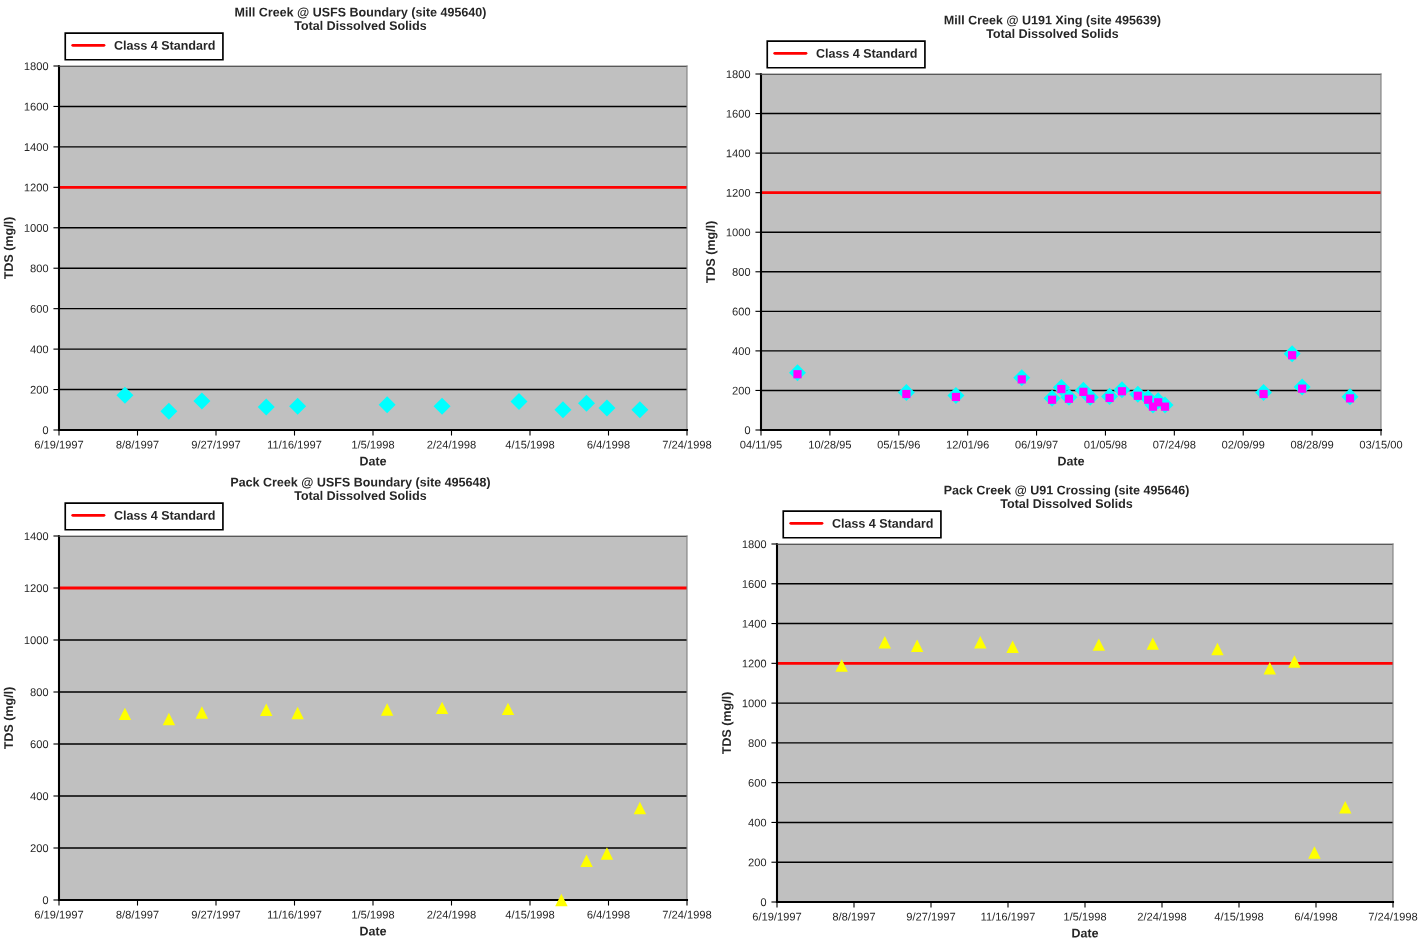 This screenshot has width=1427, height=945. Describe the element at coordinates (1312, 444) in the screenshot. I see `x-tick-label: 08/28/99` at that location.